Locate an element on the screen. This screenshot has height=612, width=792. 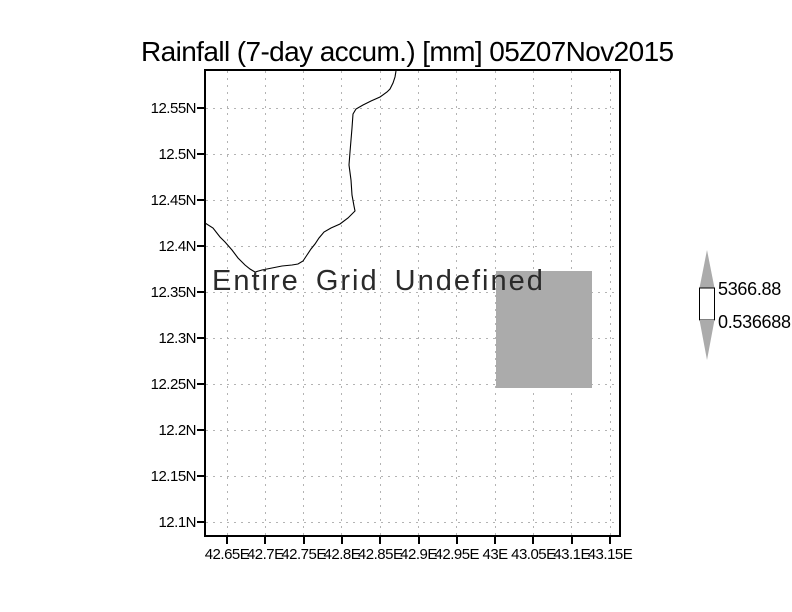
lon-tick-label: 42.65E is located at coordinates (227, 554).